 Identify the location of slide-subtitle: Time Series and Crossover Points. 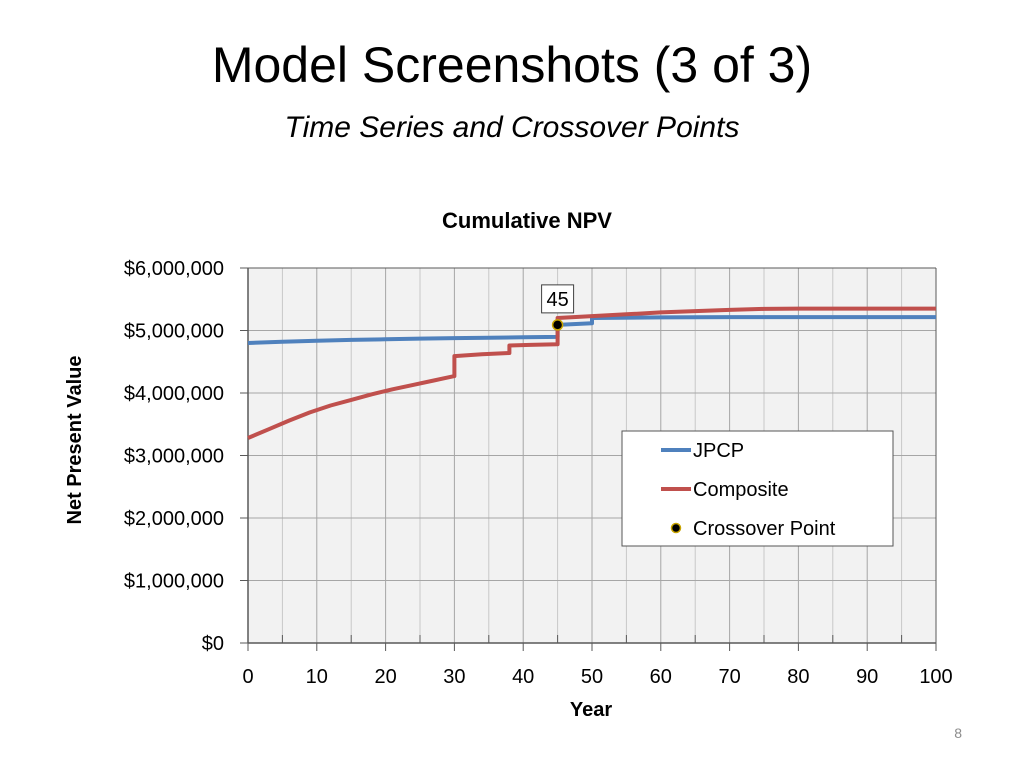
(512, 127).